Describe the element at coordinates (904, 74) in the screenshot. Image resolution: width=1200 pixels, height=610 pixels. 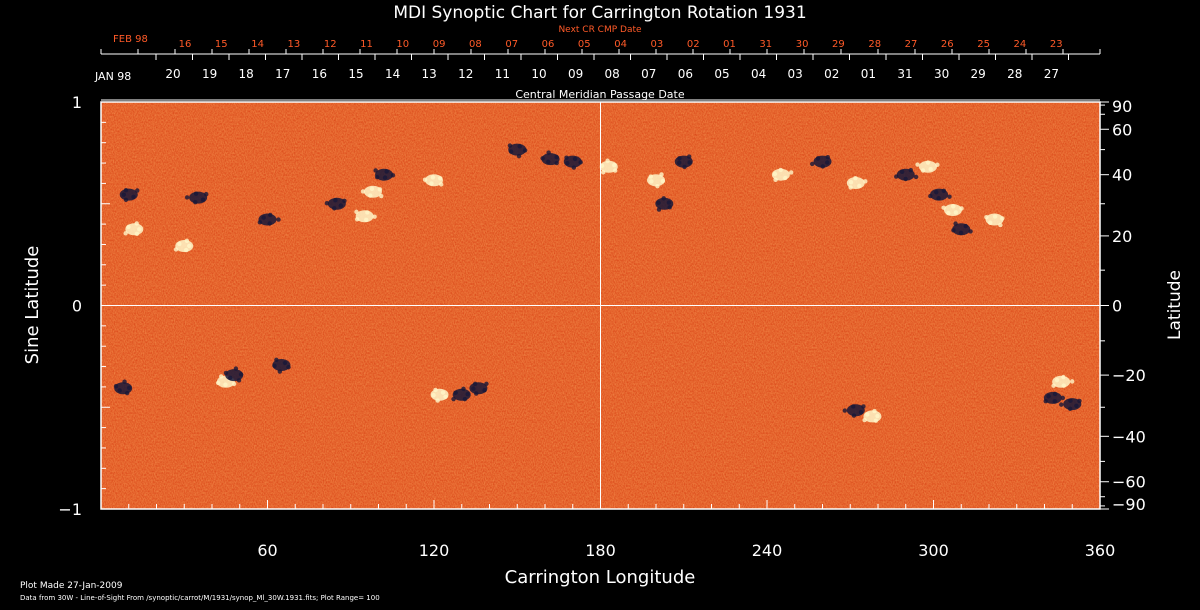
I see `cmp-date: 31` at that location.